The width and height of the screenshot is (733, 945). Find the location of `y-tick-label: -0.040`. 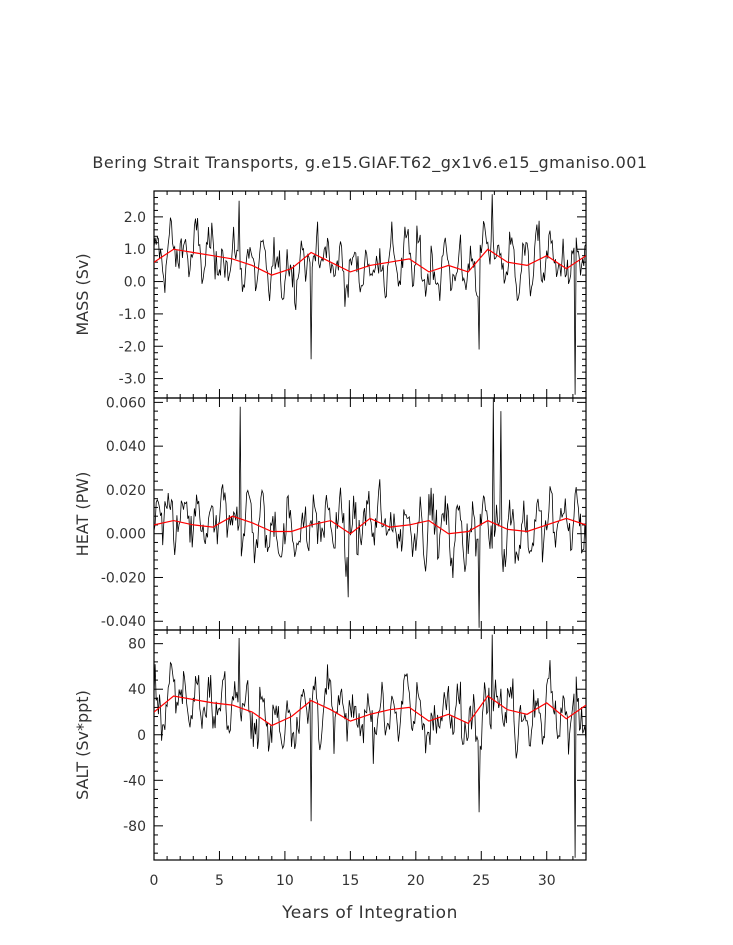

y-tick-label: -0.040 is located at coordinates (123, 622).